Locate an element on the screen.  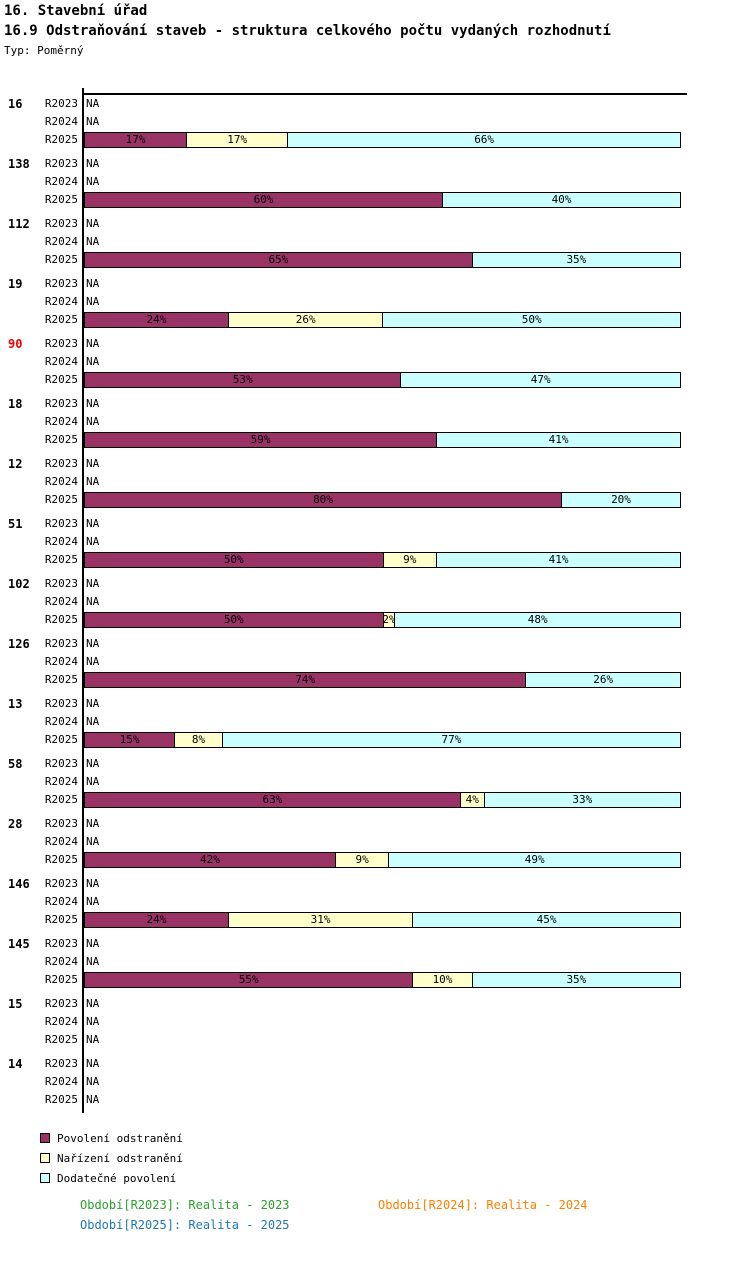
stacked-bar: 60% 40% is located at coordinates (382, 200).